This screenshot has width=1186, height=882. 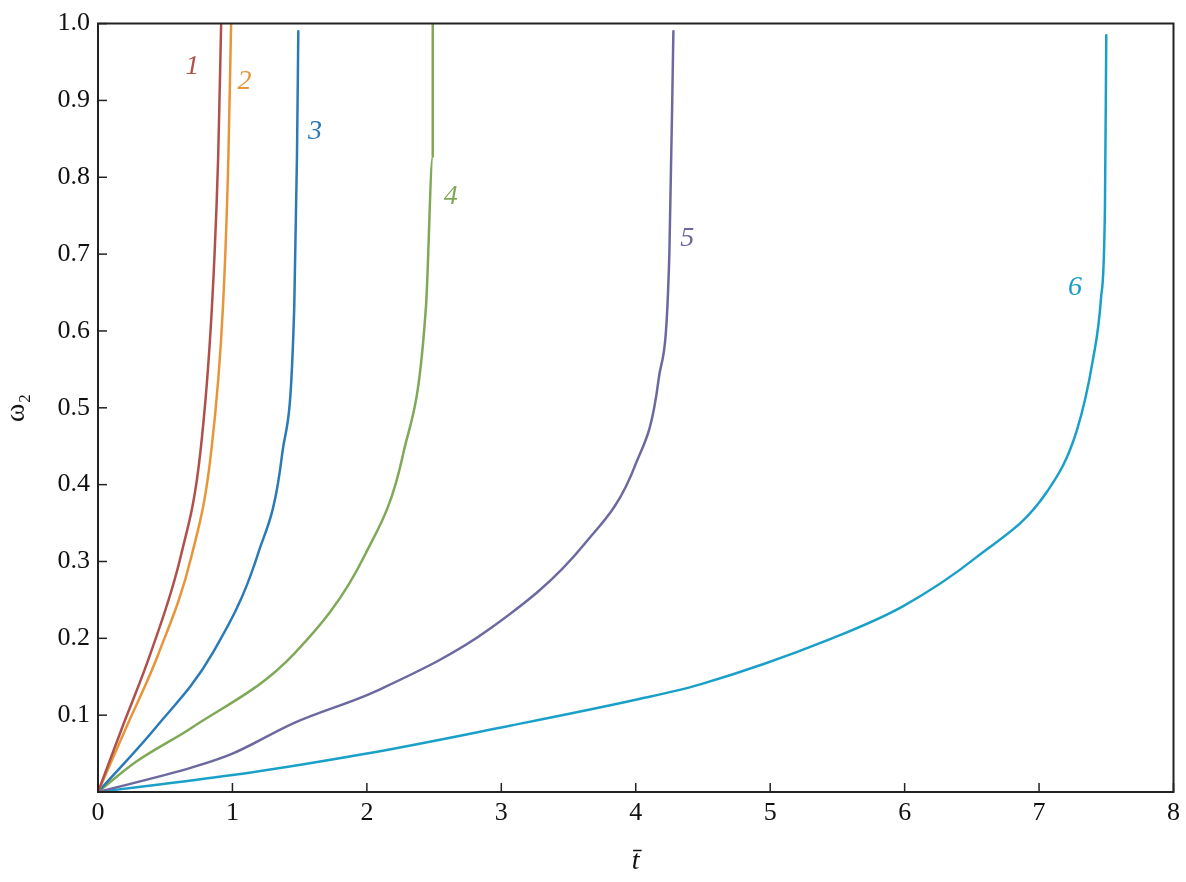 What do you see at coordinates (73, 329) in the screenshot?
I see `y-tick-label: 0.6` at bounding box center [73, 329].